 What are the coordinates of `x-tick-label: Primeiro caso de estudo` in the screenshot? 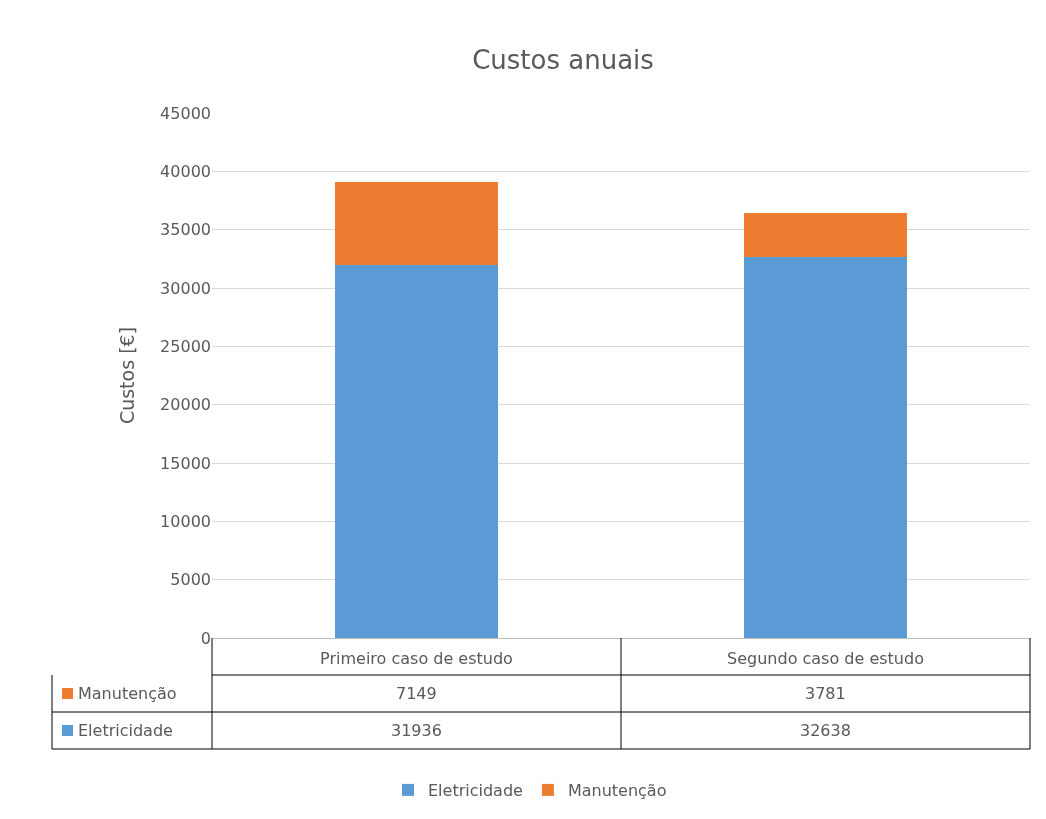 It's located at (416, 659).